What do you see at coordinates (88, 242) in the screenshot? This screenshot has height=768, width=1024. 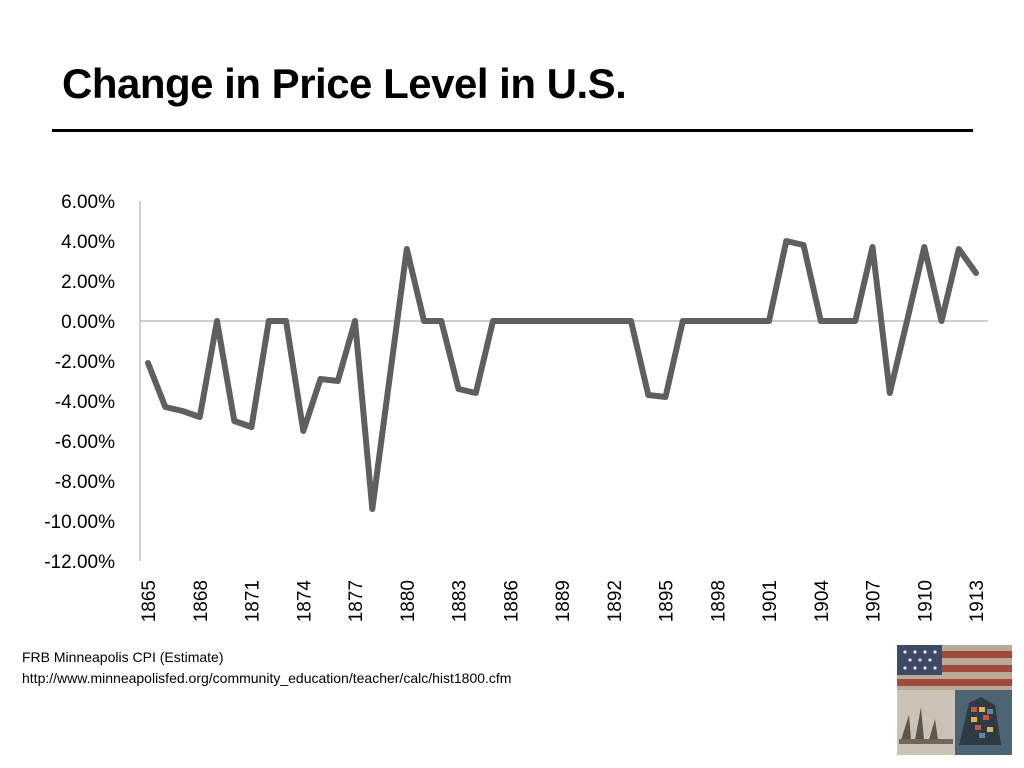 I see `y-tick-label: 4.00%` at bounding box center [88, 242].